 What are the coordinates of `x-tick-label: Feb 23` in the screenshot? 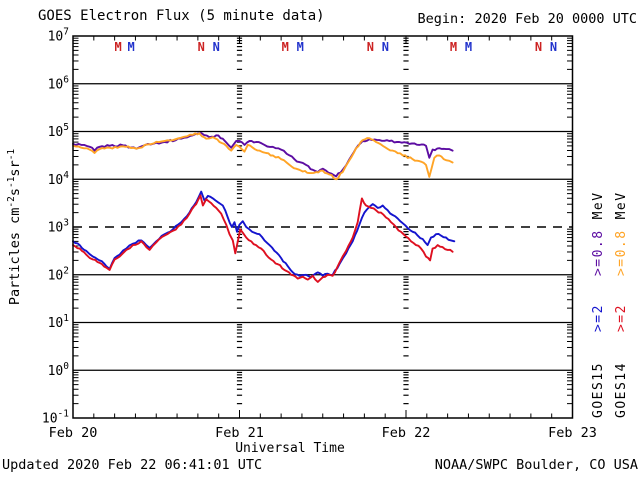 It's located at (572, 433).